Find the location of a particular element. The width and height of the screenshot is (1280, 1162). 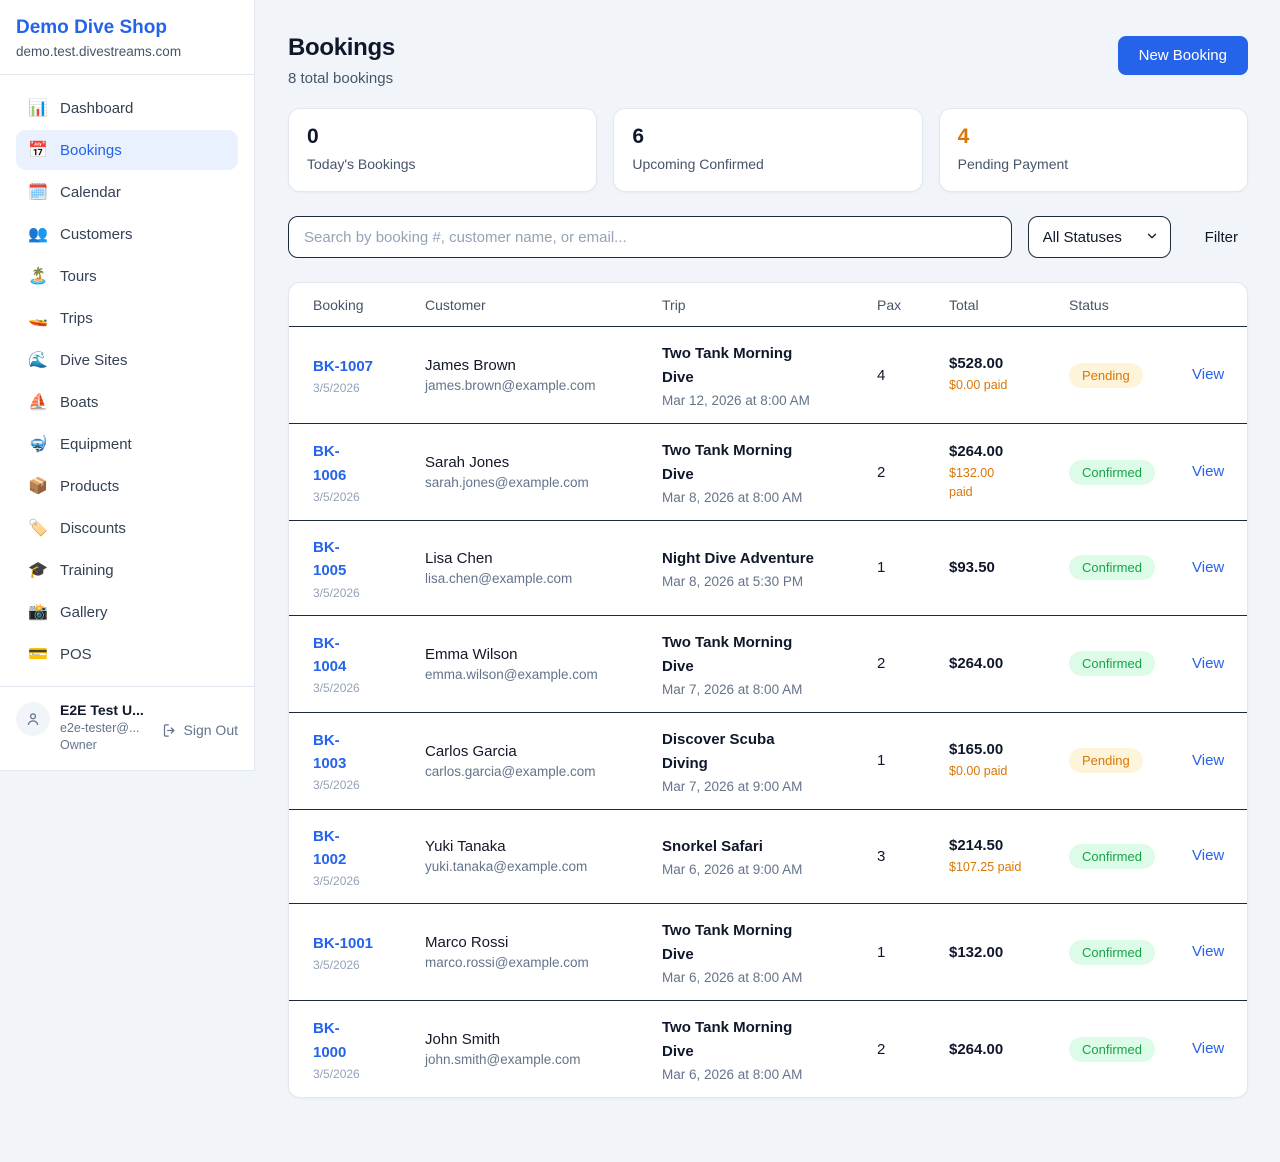

wave-icon: 🌊 is located at coordinates (38, 360).